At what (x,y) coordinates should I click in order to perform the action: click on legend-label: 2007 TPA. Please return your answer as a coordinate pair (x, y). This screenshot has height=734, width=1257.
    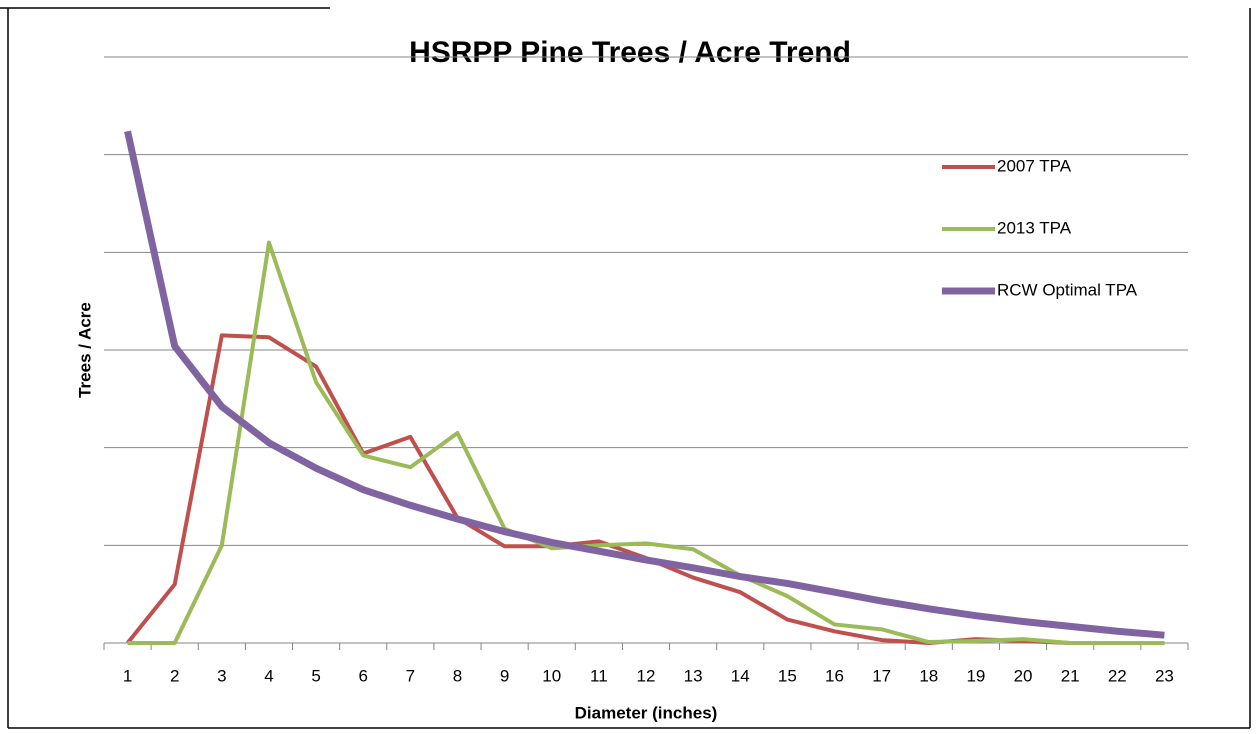
    Looking at the image, I should click on (1034, 165).